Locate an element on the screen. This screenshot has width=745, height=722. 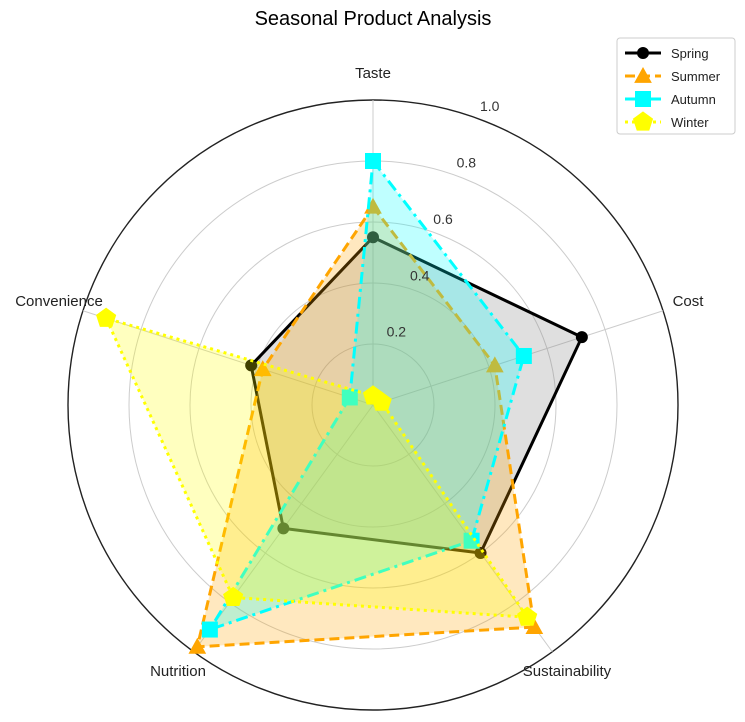
legend: Spring Summer Autumn Winter is located at coordinates (676, 86).